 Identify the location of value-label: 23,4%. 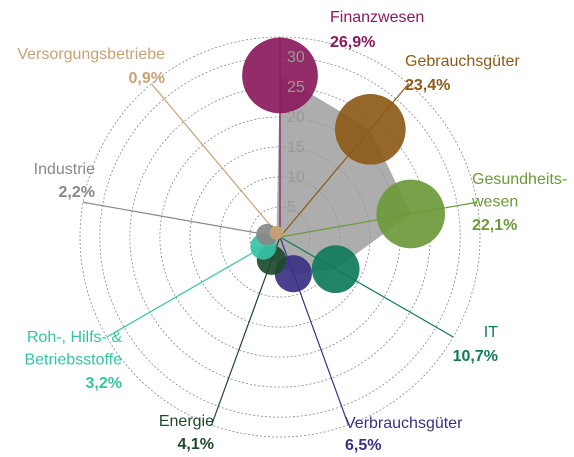
(427, 85).